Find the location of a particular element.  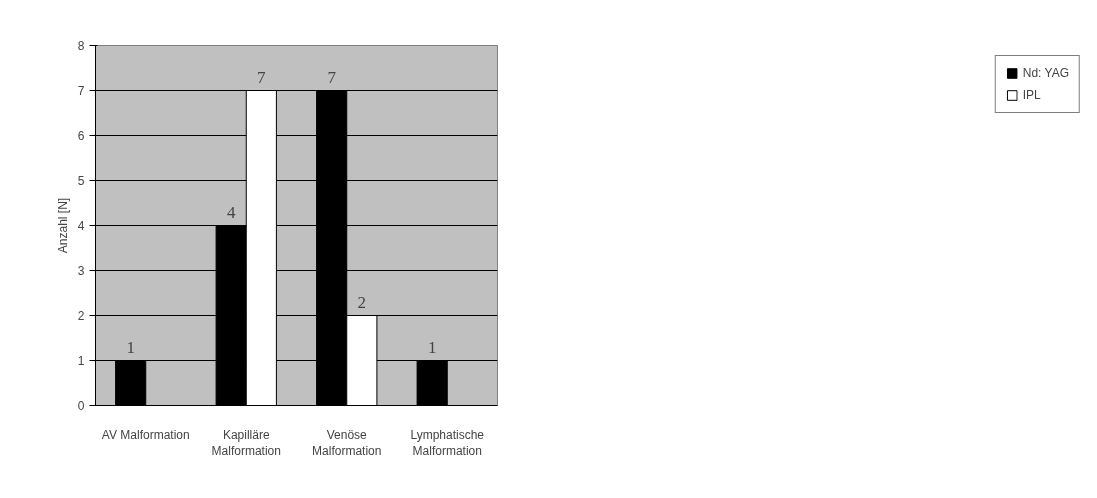

y-tick-label: 6 is located at coordinates (81, 136).